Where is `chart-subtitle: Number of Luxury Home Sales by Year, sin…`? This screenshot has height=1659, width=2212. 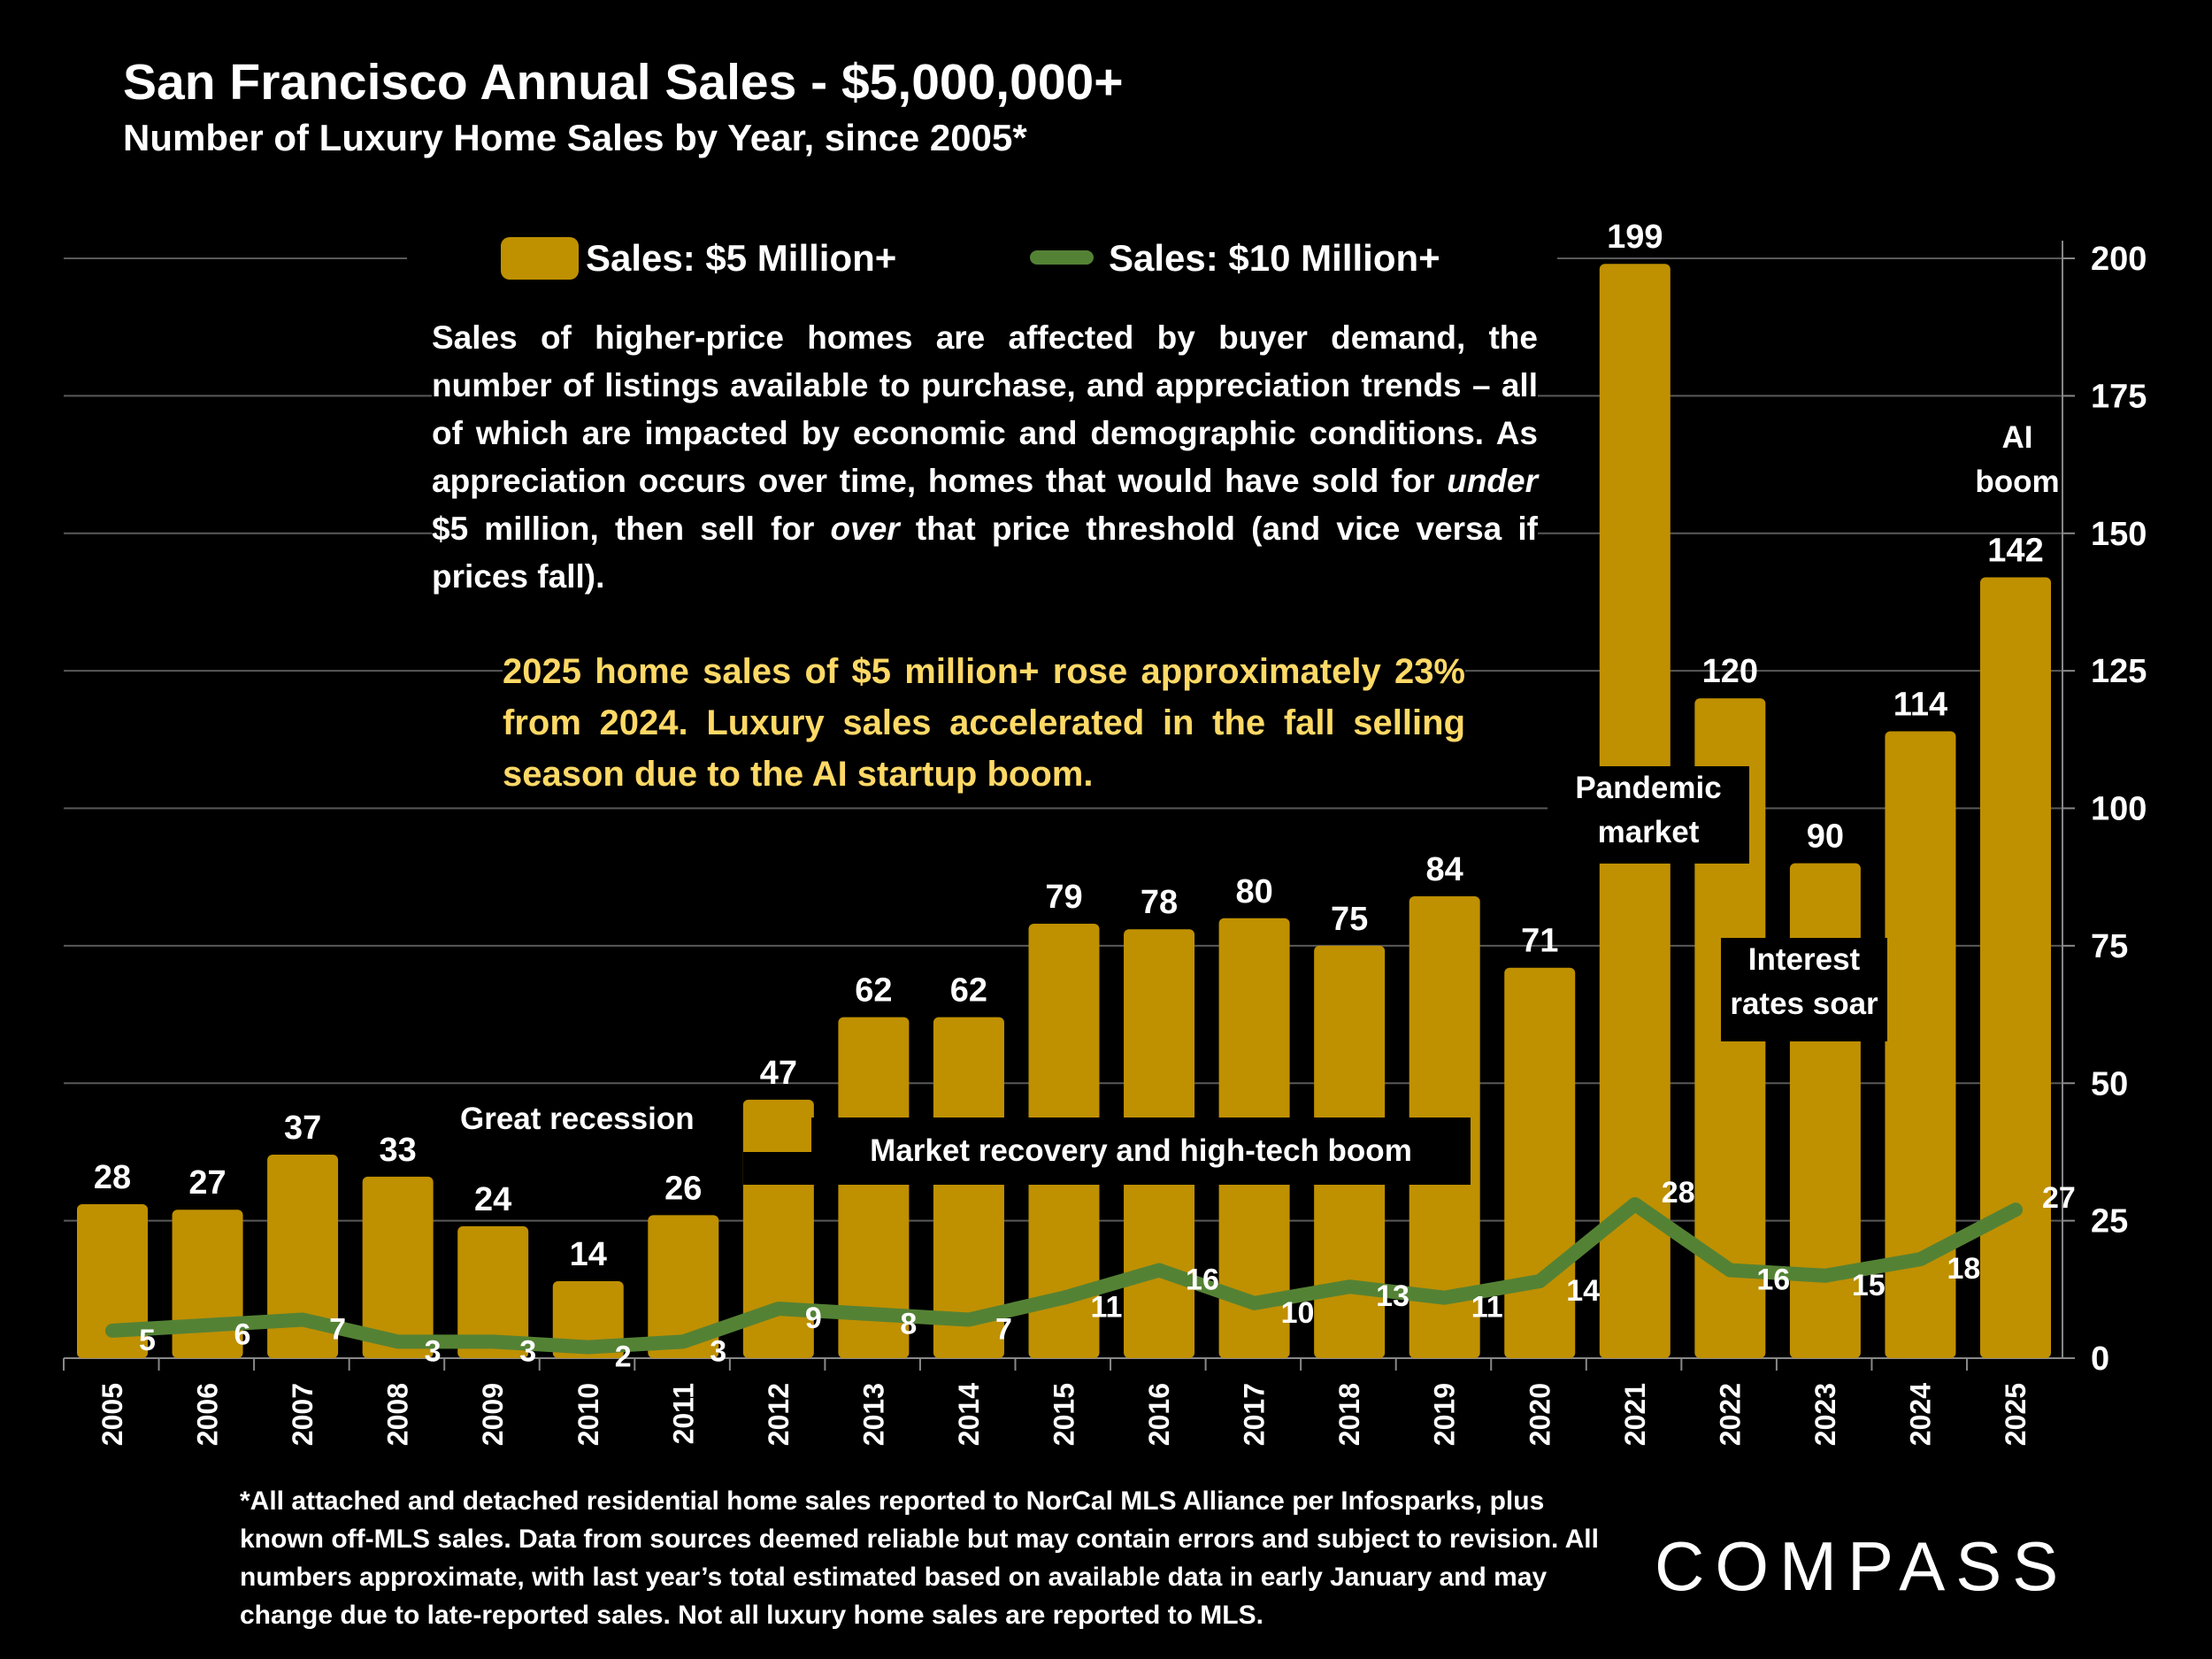 chart-subtitle: Number of Luxury Home Sales by Year, sin… is located at coordinates (575, 137).